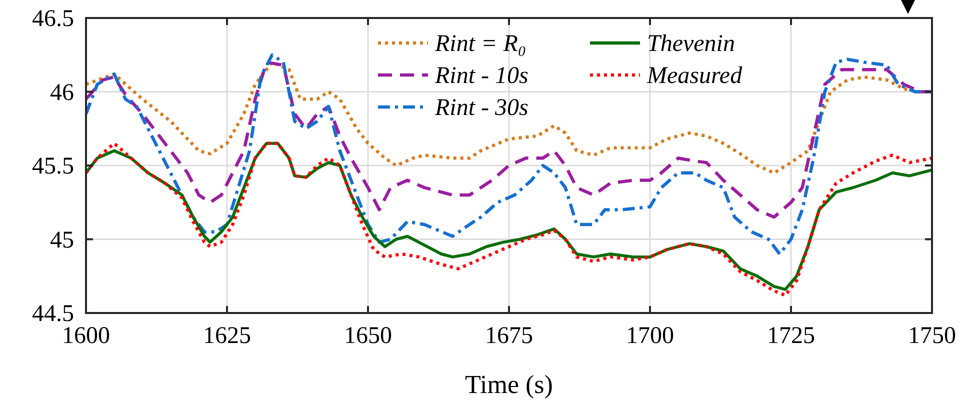 This screenshot has height=401, width=967. Describe the element at coordinates (62, 93) in the screenshot. I see `y-tick-label: 46` at that location.